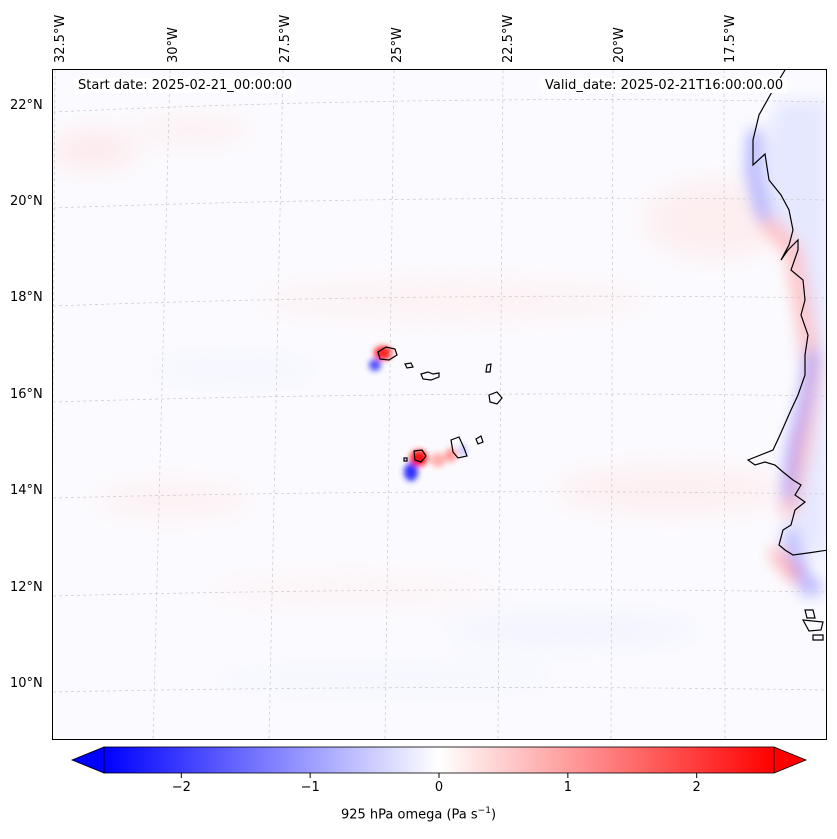 The height and width of the screenshot is (839, 837). I want to click on island-sao-vicente, so click(409, 365).